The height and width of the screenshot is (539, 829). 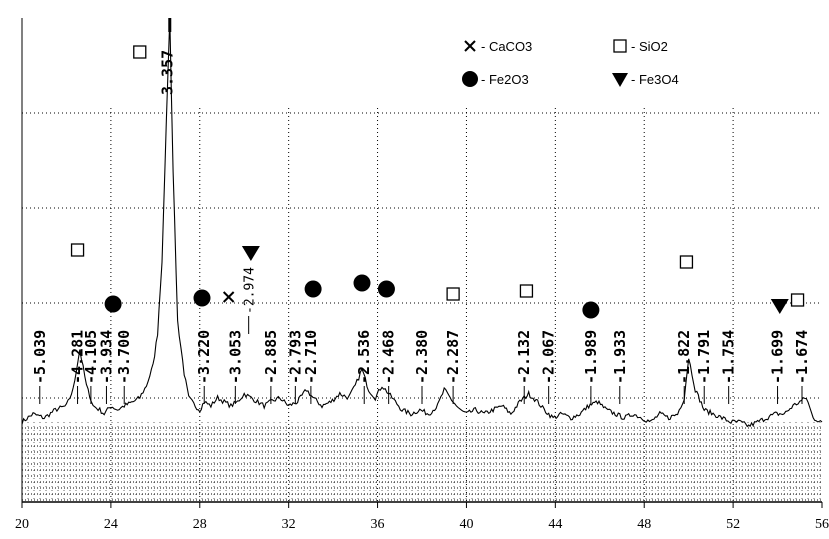 I want to click on peak-label: -2.885, so click(x=271, y=357).